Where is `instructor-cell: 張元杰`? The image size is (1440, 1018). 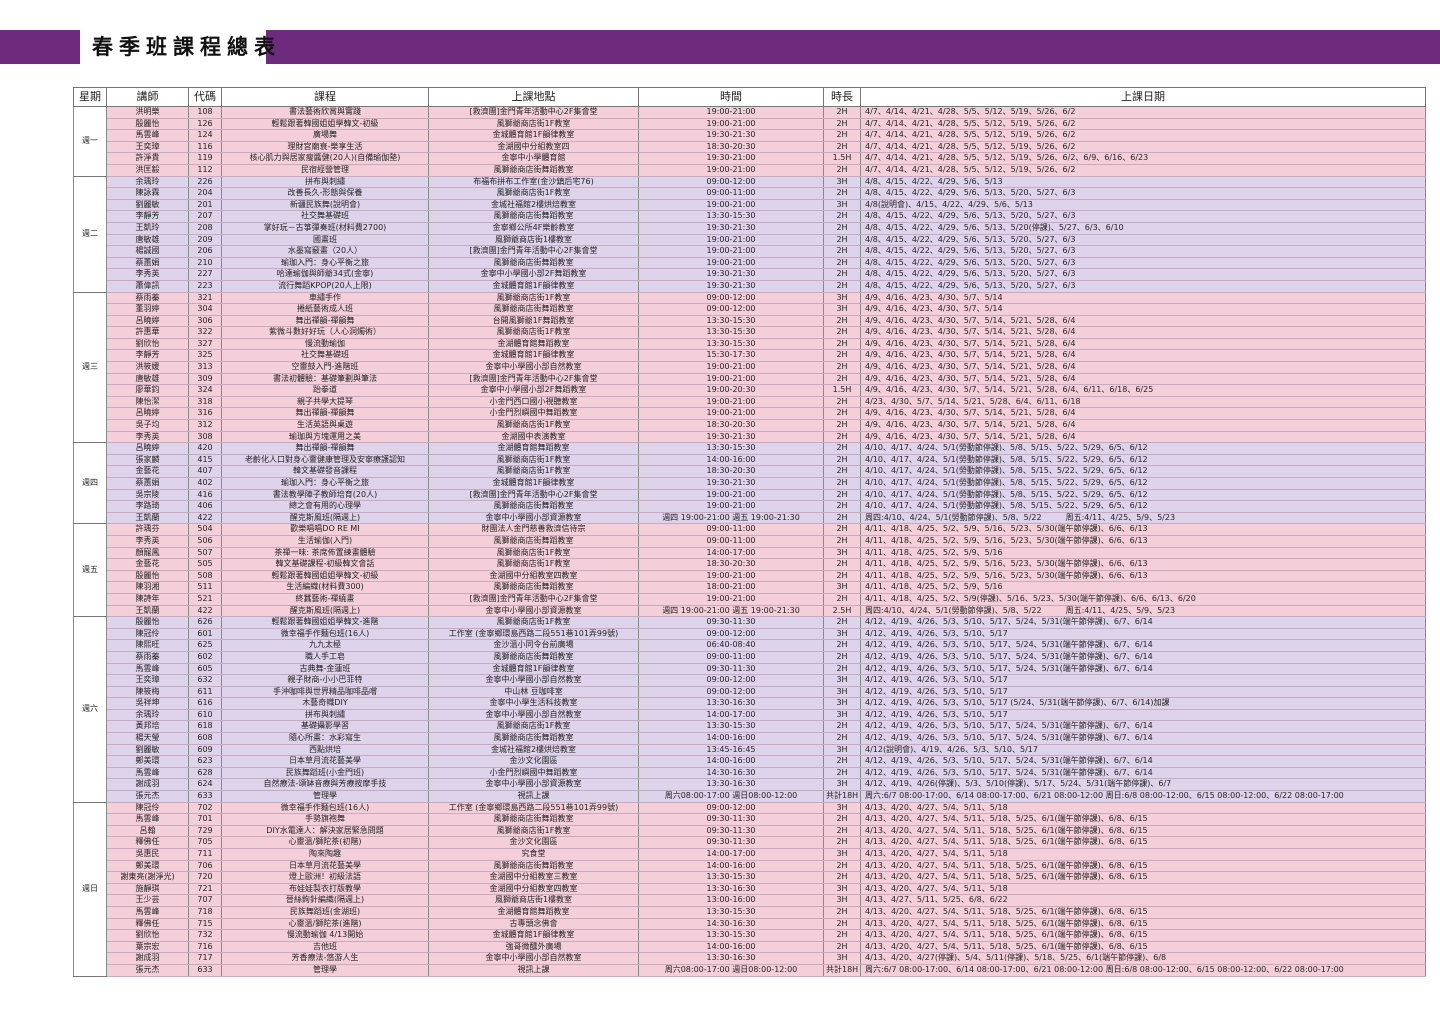
instructor-cell: 張元杰 is located at coordinates (147, 796).